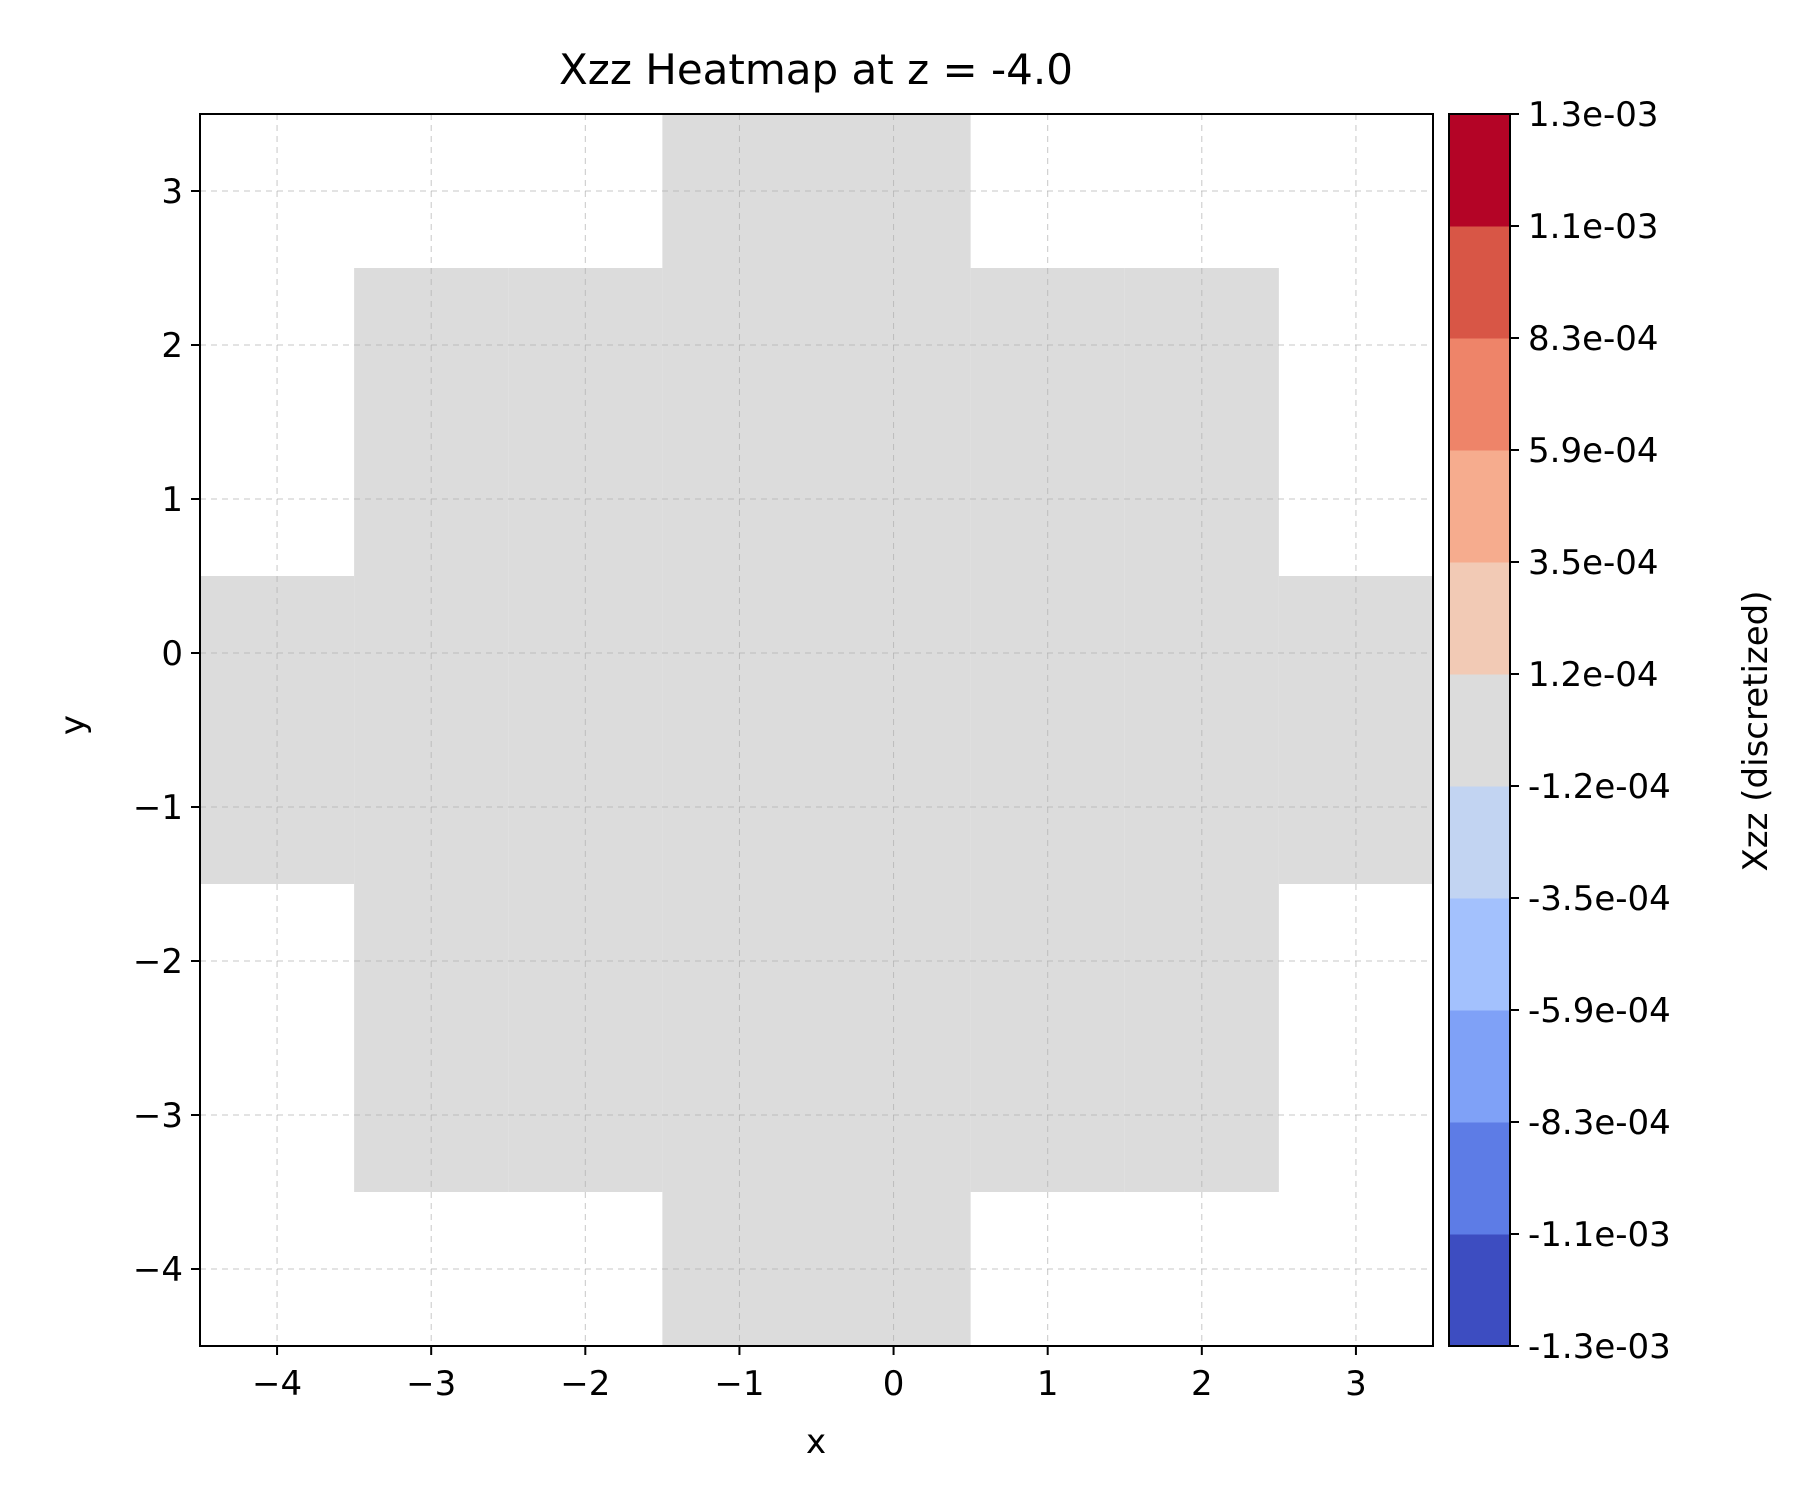 This screenshot has height=1500, width=1800. Describe the element at coordinates (158, 962) in the screenshot. I see `y-tick-label: −2` at that location.